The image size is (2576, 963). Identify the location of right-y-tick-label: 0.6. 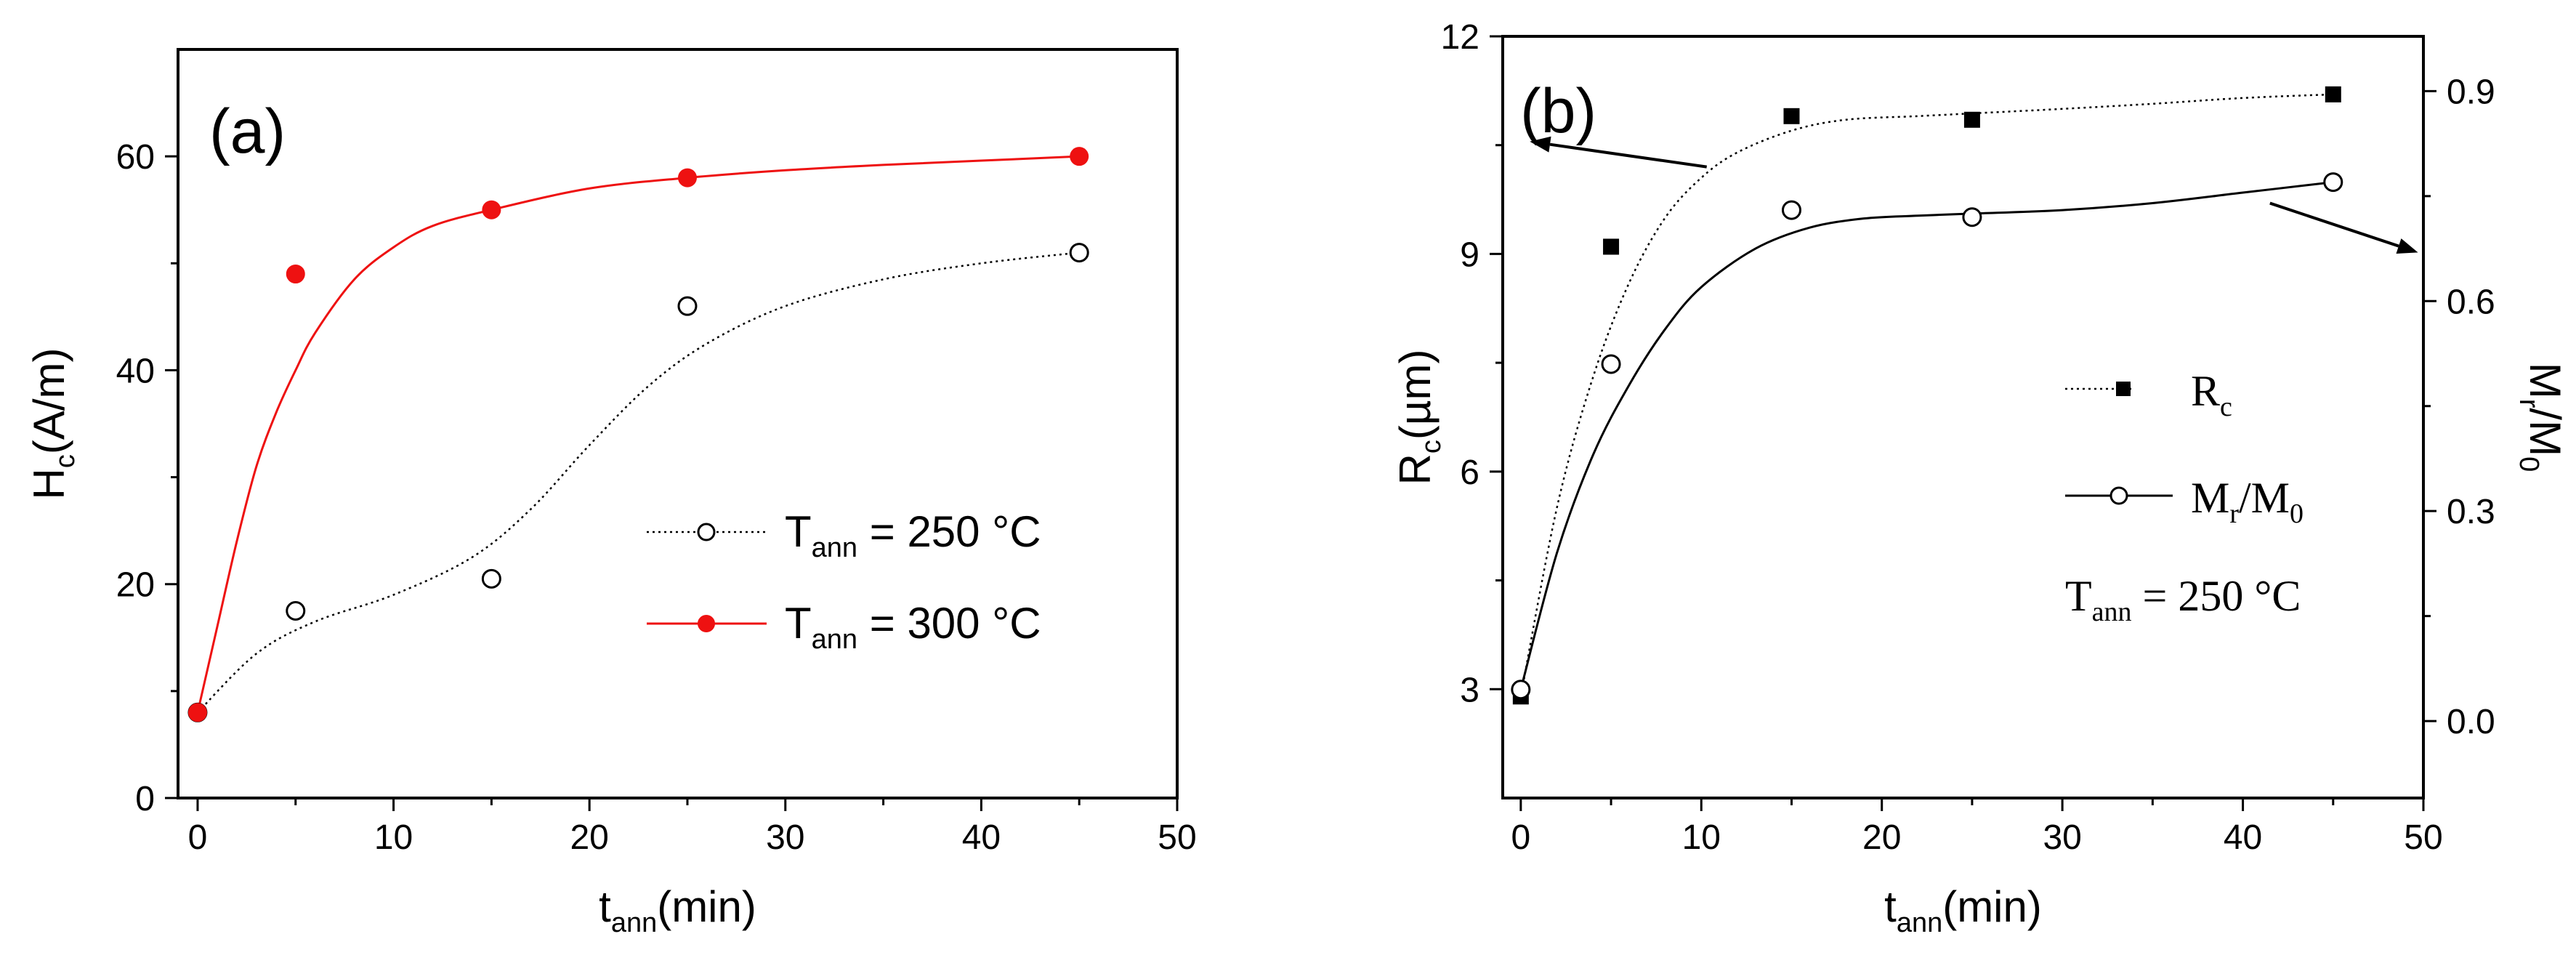
(2471, 302).